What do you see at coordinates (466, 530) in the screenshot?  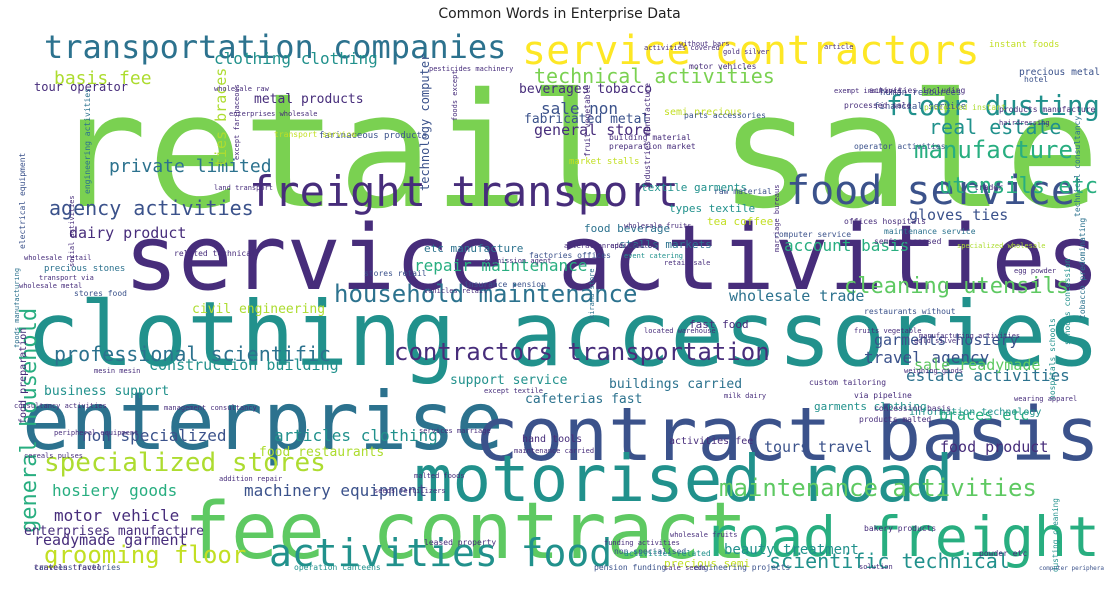 I see `cloud-word: fee contract` at bounding box center [466, 530].